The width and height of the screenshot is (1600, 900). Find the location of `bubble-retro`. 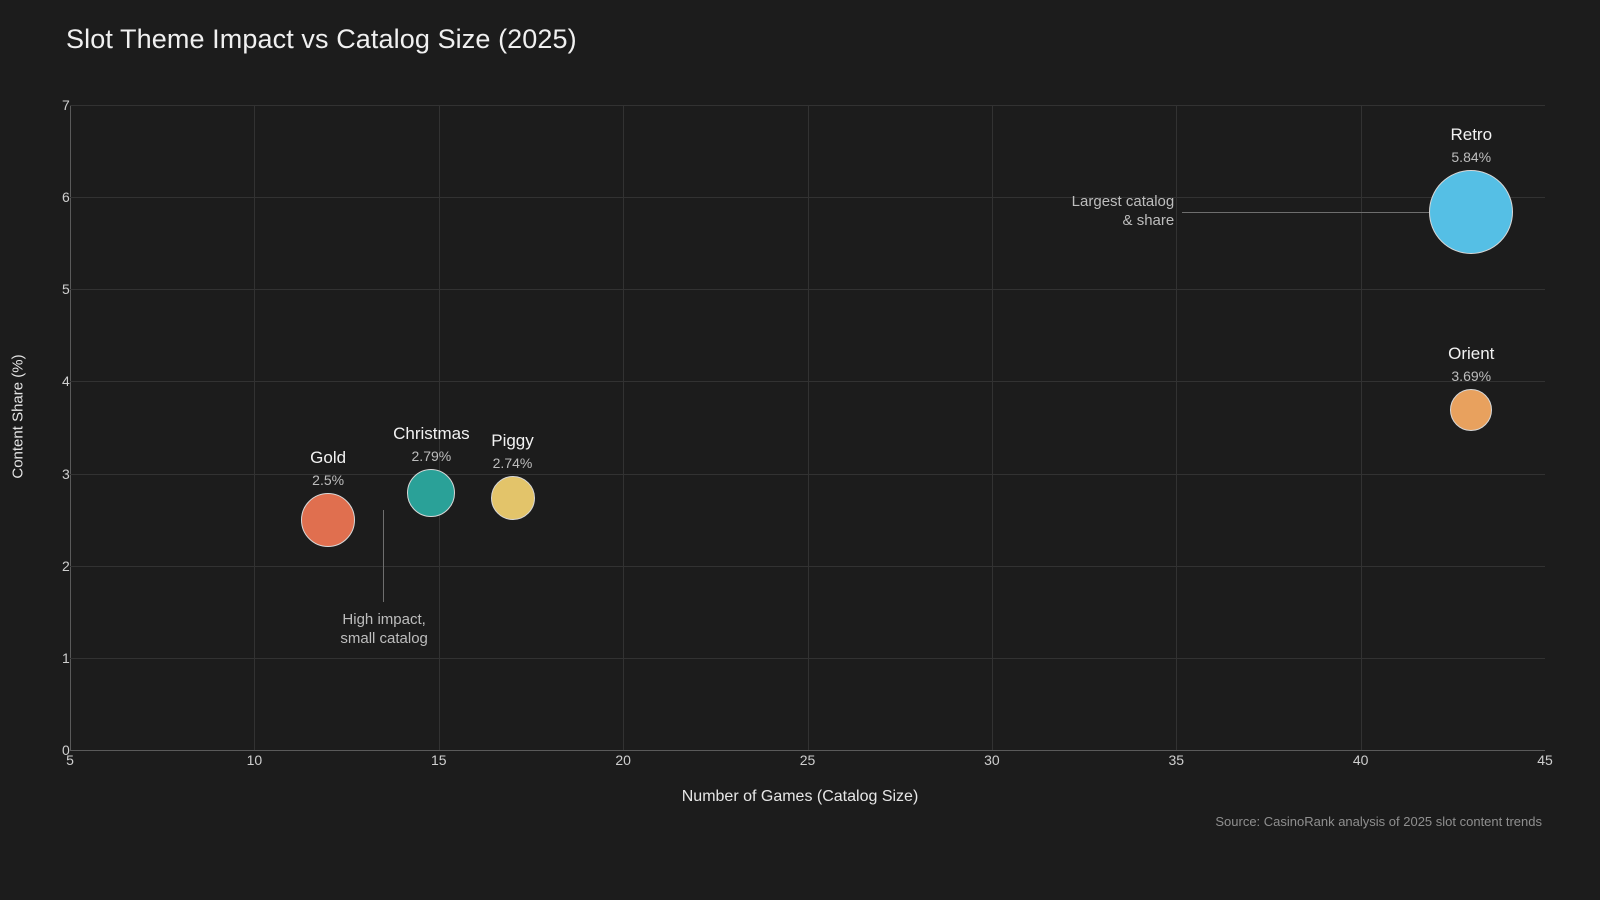

bubble-retro is located at coordinates (1471, 211).